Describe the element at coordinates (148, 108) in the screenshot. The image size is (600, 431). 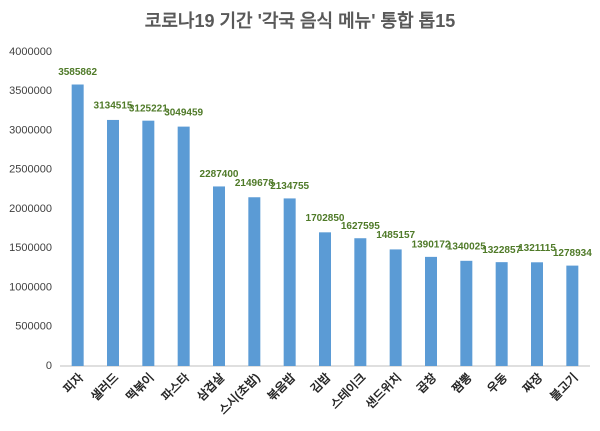
I see `value-label: 3125221` at that location.